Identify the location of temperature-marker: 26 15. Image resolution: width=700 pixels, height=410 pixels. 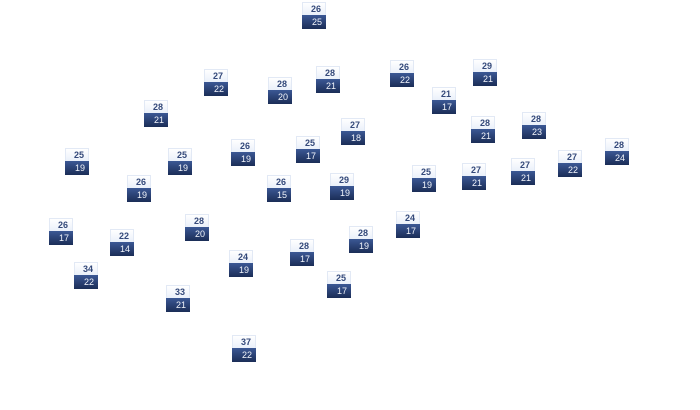
(279, 189).